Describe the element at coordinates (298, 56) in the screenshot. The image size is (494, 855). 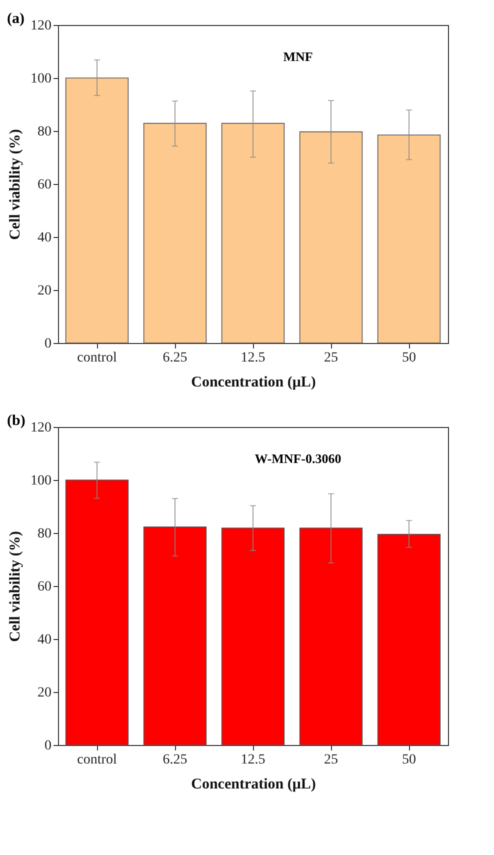
I see `annotation: MNF` at that location.